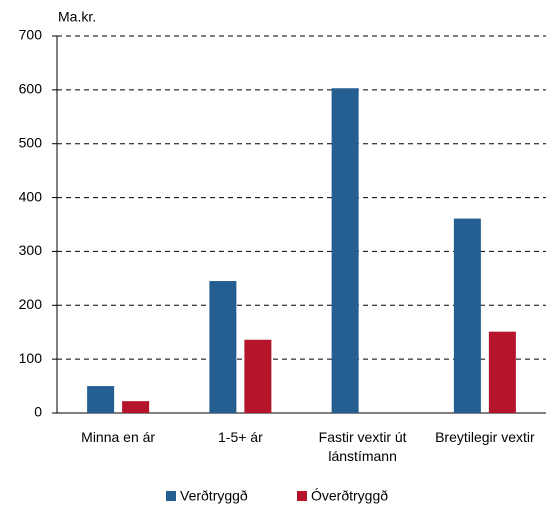 Image resolution: width=548 pixels, height=506 pixels. What do you see at coordinates (214, 496) in the screenshot?
I see `legend-label: Verðtryggð` at bounding box center [214, 496].